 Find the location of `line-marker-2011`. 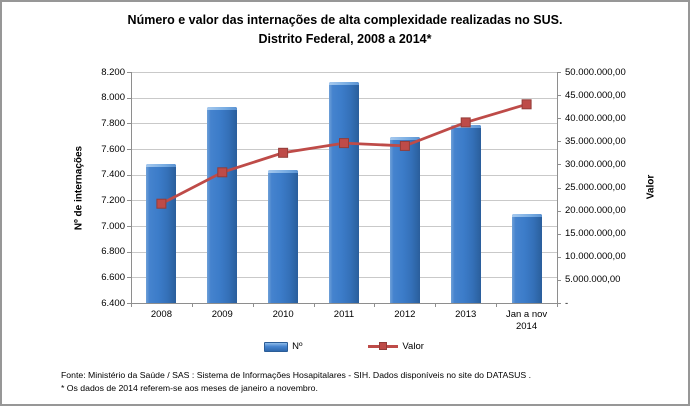

line-marker-2011 is located at coordinates (344, 143).